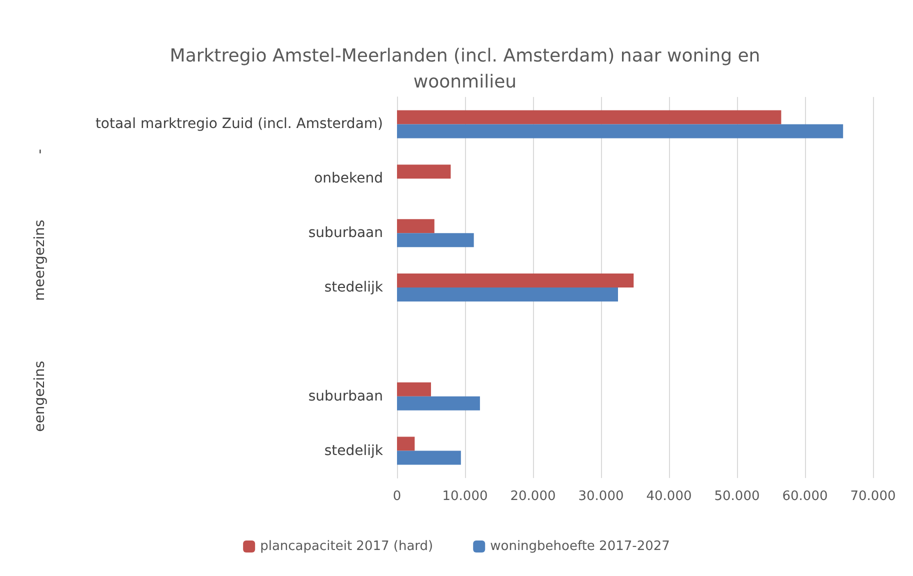  What do you see at coordinates (397, 496) in the screenshot?
I see `x-tick-label: 0` at bounding box center [397, 496].